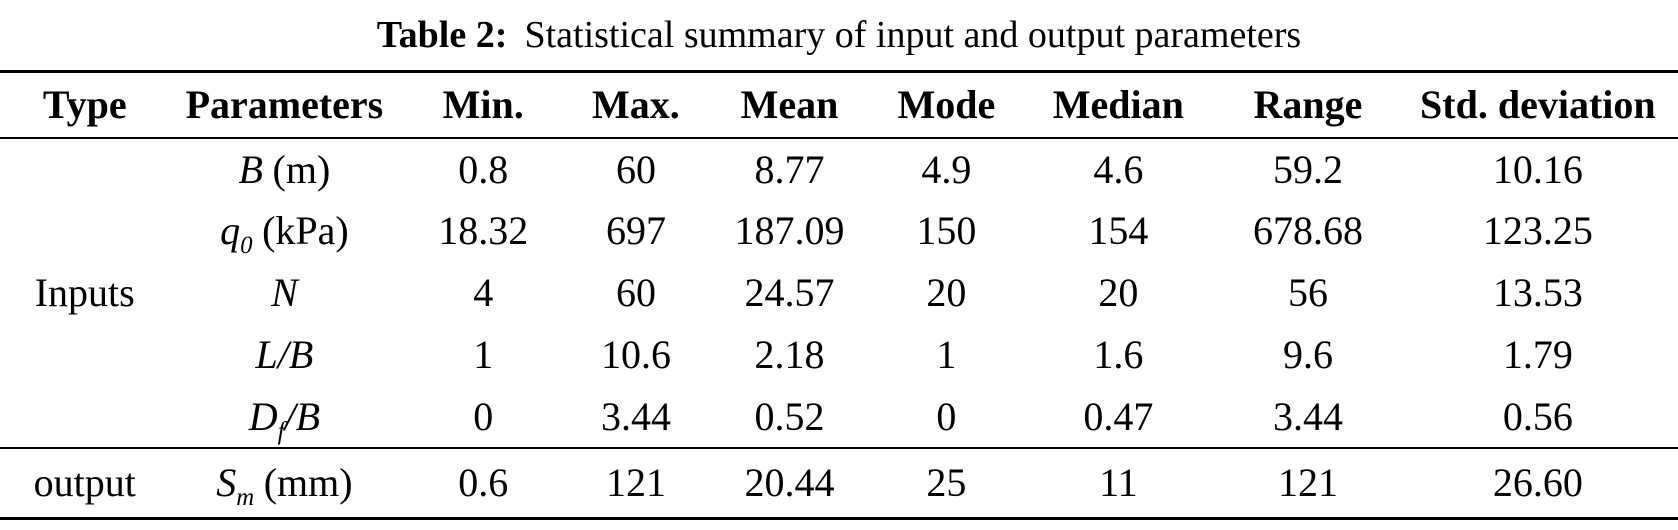 This screenshot has width=1678, height=530. What do you see at coordinates (1537, 230) in the screenshot?
I see `table-cell: 123.25` at bounding box center [1537, 230].